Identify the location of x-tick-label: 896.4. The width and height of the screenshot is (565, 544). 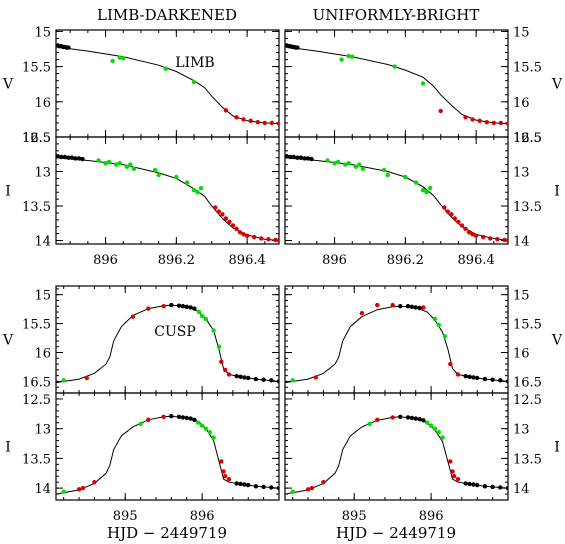
(247, 260).